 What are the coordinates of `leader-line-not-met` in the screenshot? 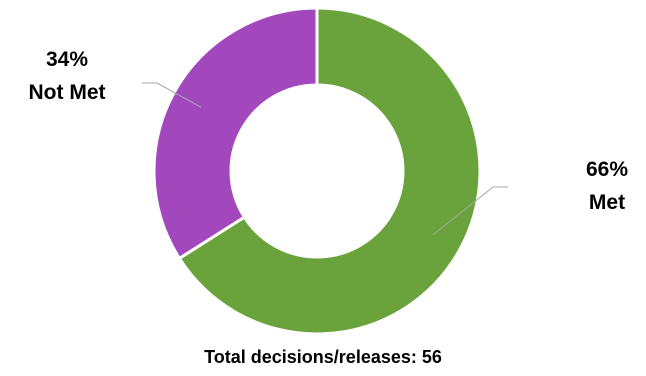 It's located at (172, 95).